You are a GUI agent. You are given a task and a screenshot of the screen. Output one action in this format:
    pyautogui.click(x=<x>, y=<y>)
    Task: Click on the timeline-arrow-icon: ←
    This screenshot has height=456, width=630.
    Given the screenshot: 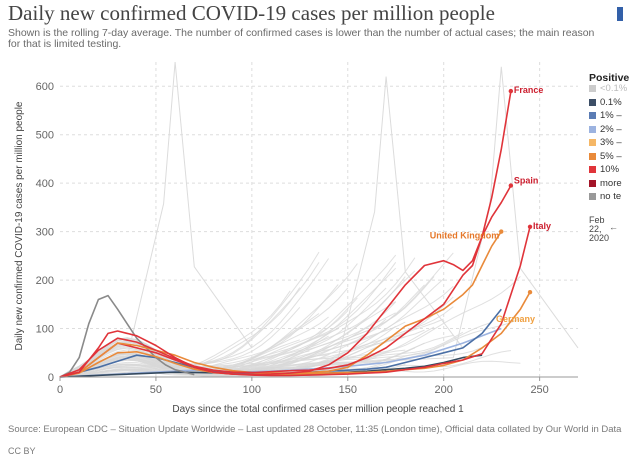 What is the action you would take?
    pyautogui.click(x=613, y=227)
    